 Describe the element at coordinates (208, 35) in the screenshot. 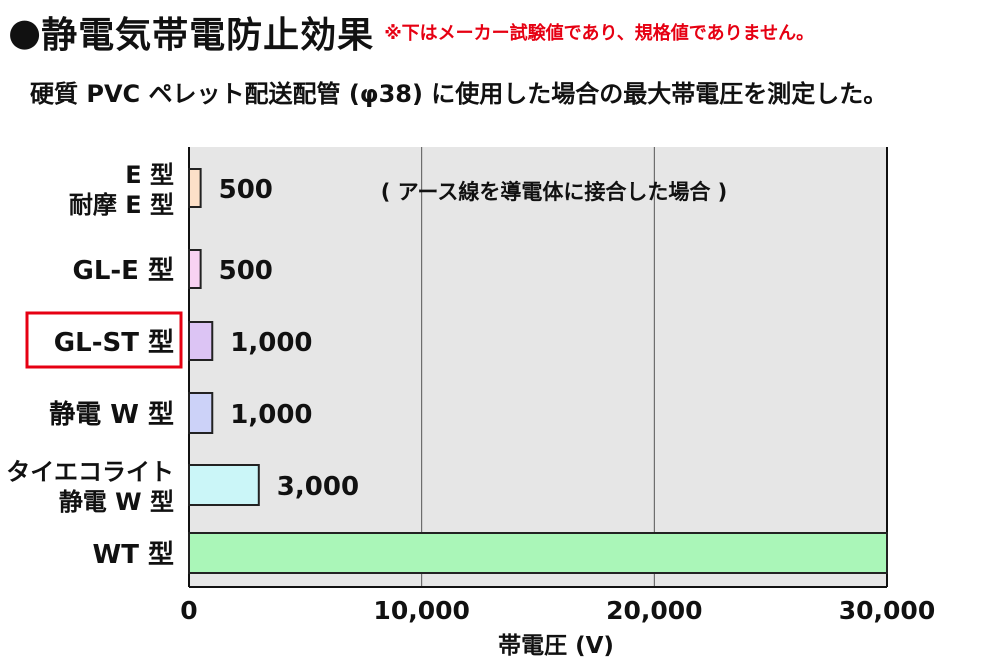

I see `page-title: 静電気帯電防止効果` at that location.